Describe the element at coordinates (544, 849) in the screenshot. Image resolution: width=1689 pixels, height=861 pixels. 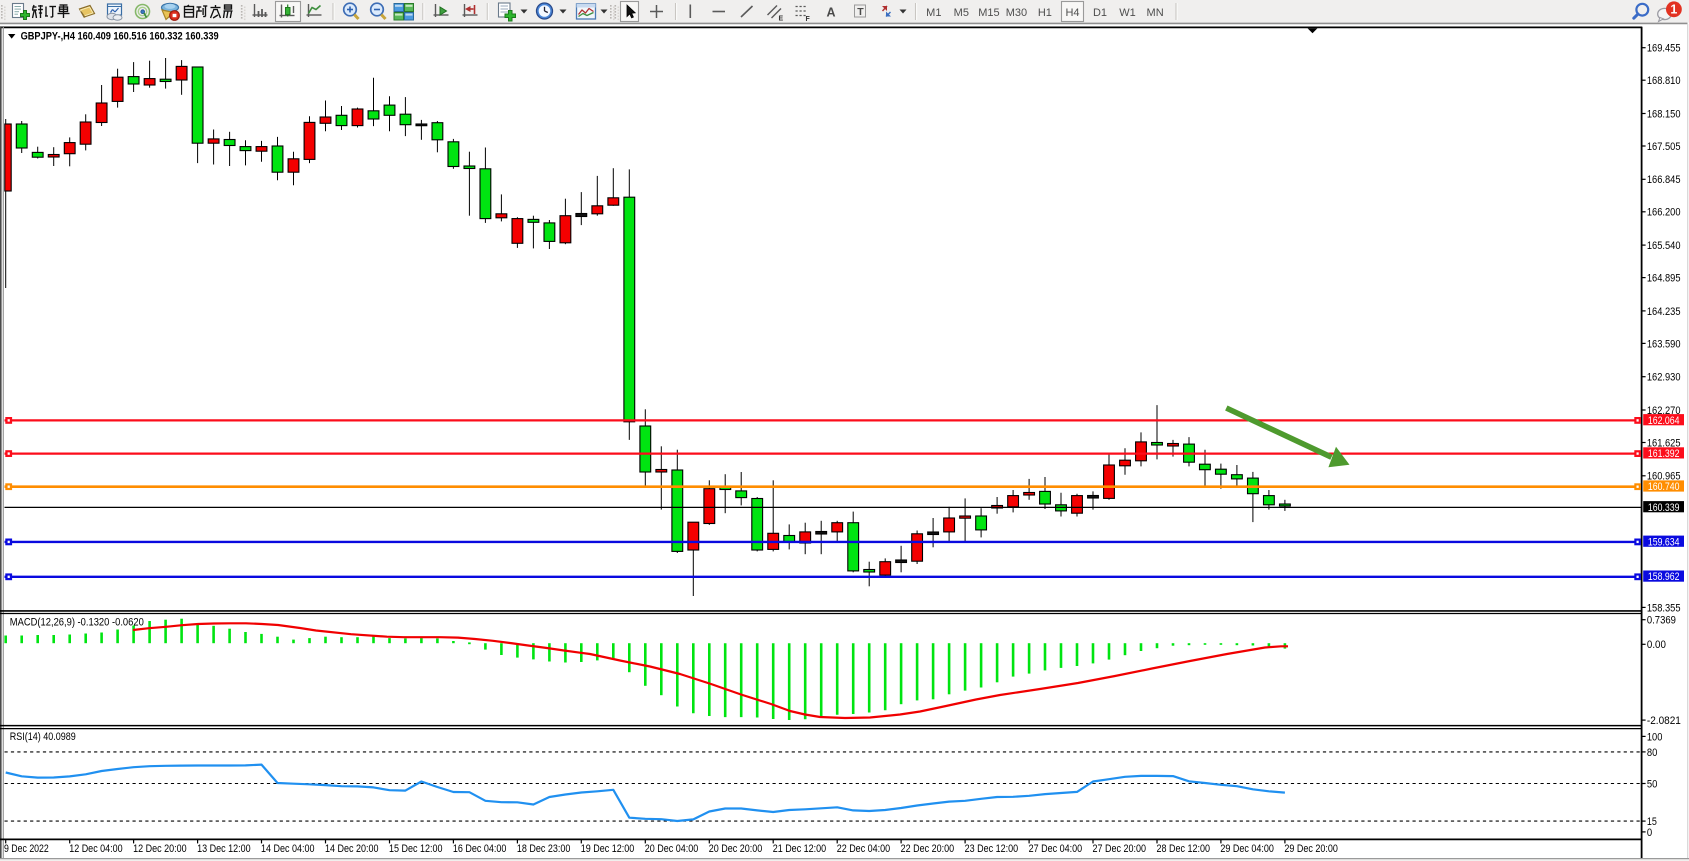
I see `svg-text: 18 Dec 23:00` at that location.